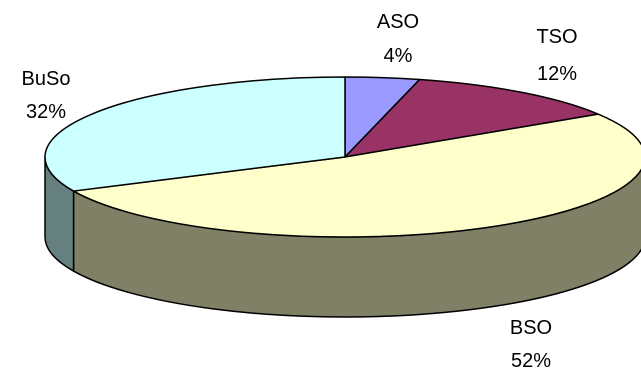 The width and height of the screenshot is (641, 374). What do you see at coordinates (46, 79) in the screenshot?
I see `slice-label-buso: BuSo` at bounding box center [46, 79].